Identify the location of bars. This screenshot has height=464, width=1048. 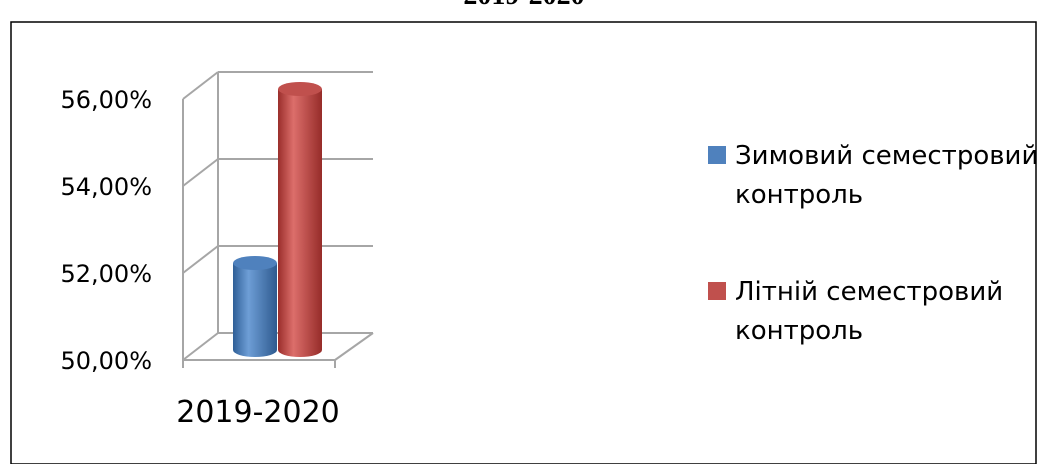
(277, 219).